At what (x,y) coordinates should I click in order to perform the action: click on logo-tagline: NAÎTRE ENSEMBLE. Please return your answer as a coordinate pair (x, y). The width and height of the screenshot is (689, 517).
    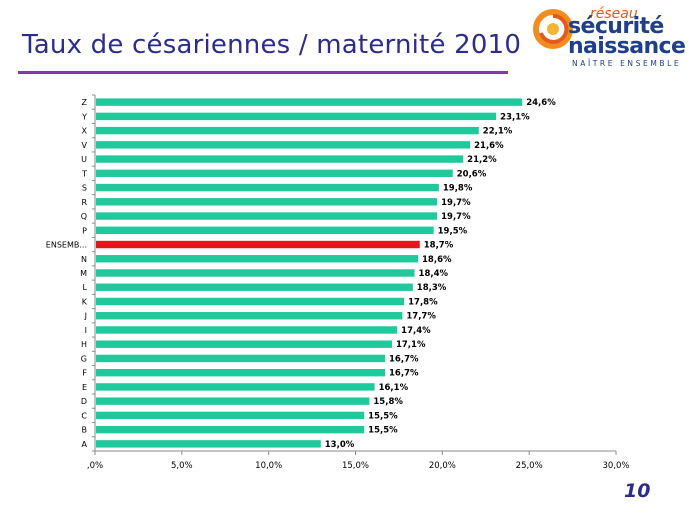
    Looking at the image, I should click on (627, 63).